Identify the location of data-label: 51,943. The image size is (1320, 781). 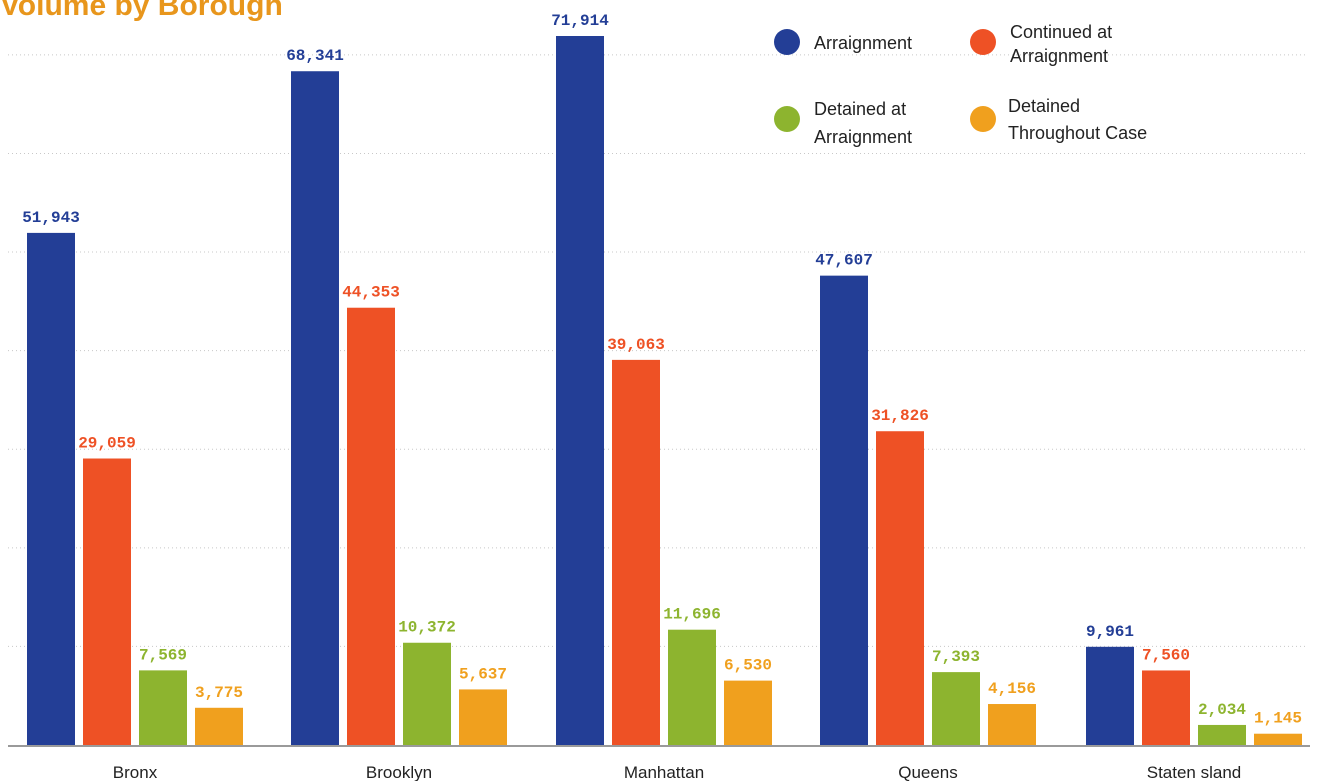
(51, 218).